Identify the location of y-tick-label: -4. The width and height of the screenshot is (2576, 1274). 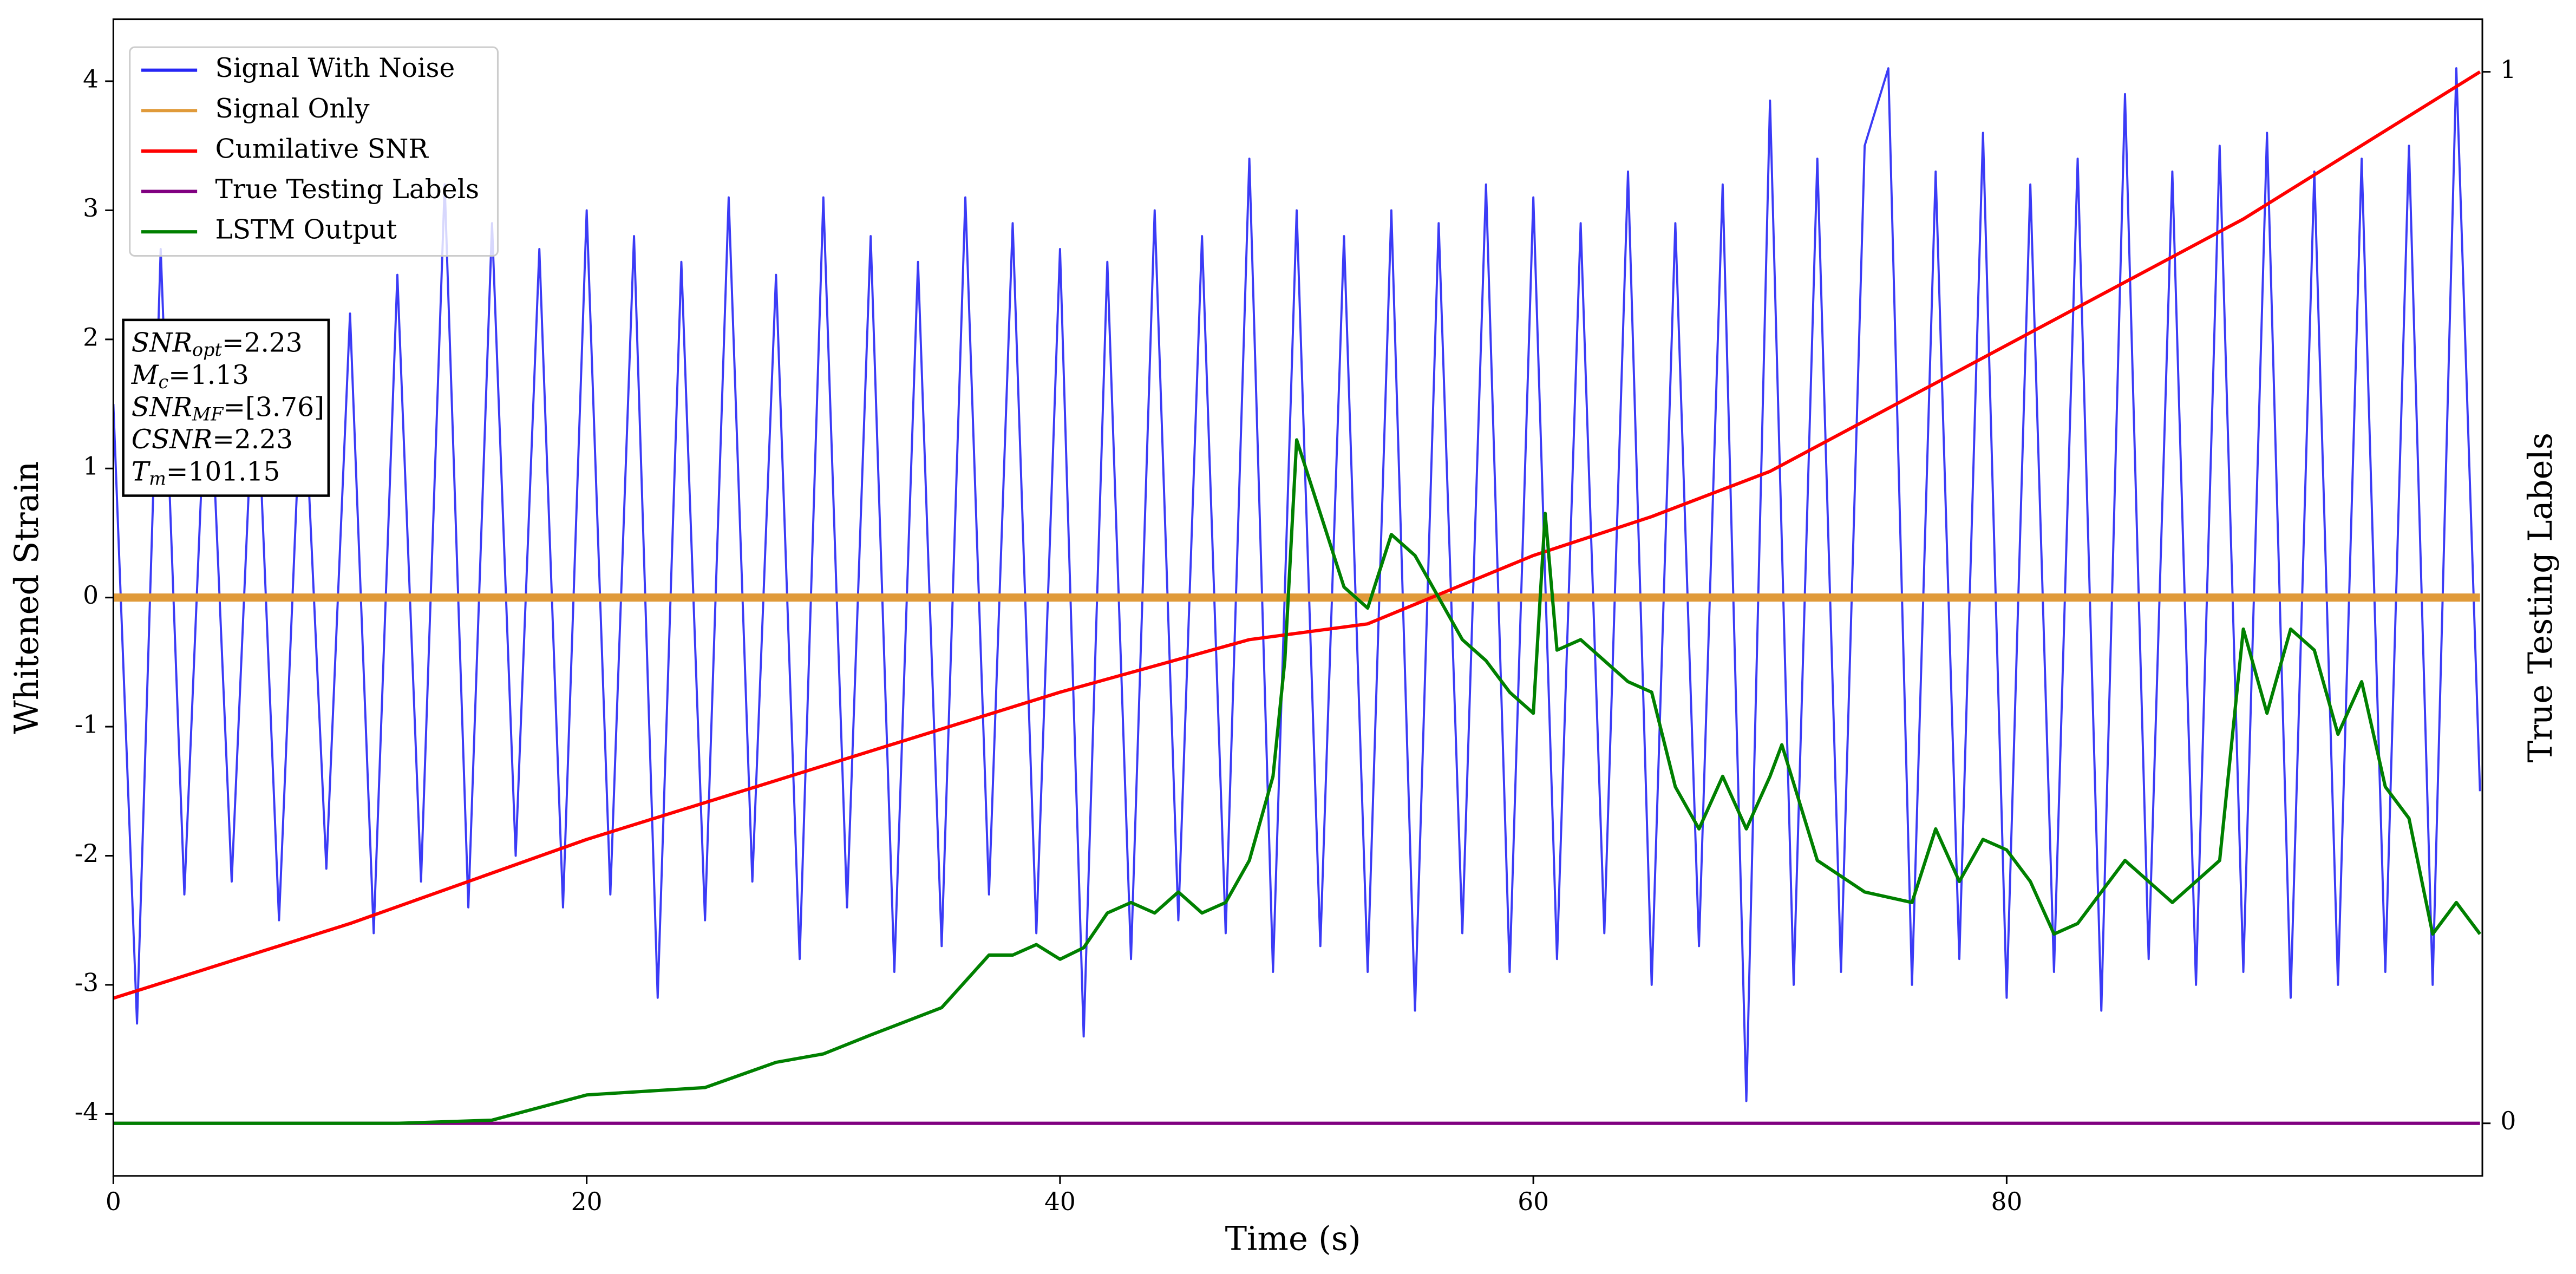
(87, 1111).